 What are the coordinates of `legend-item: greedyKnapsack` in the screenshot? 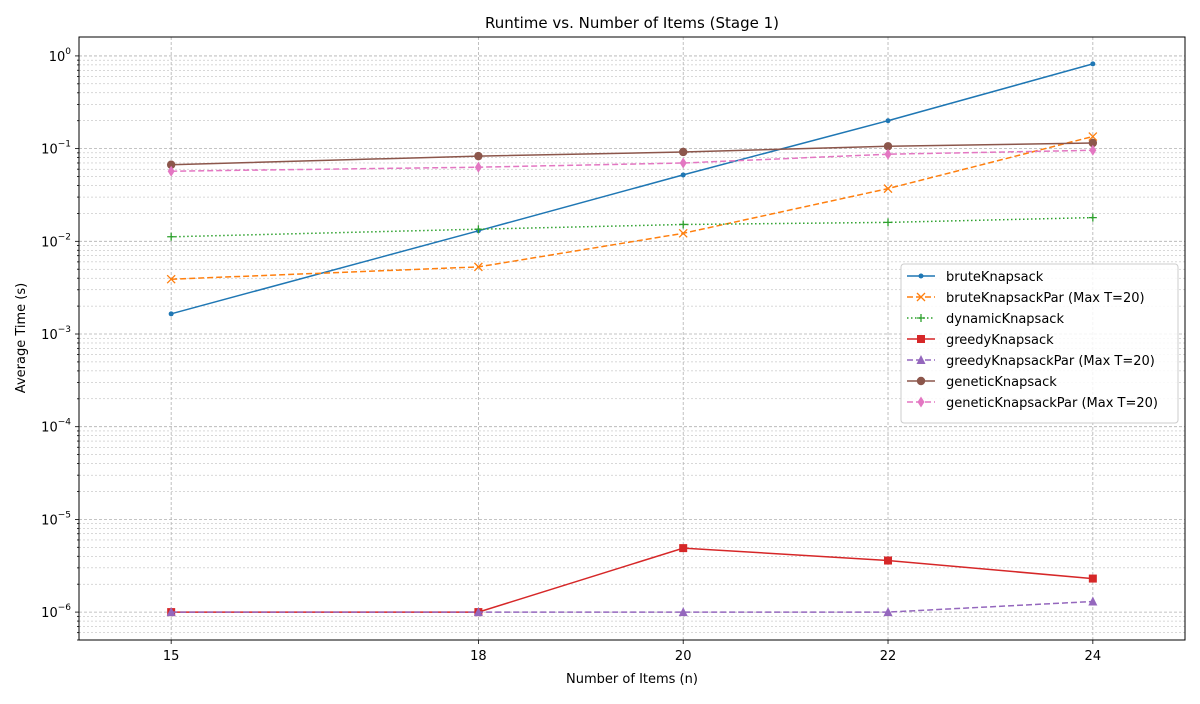 It's located at (980, 340).